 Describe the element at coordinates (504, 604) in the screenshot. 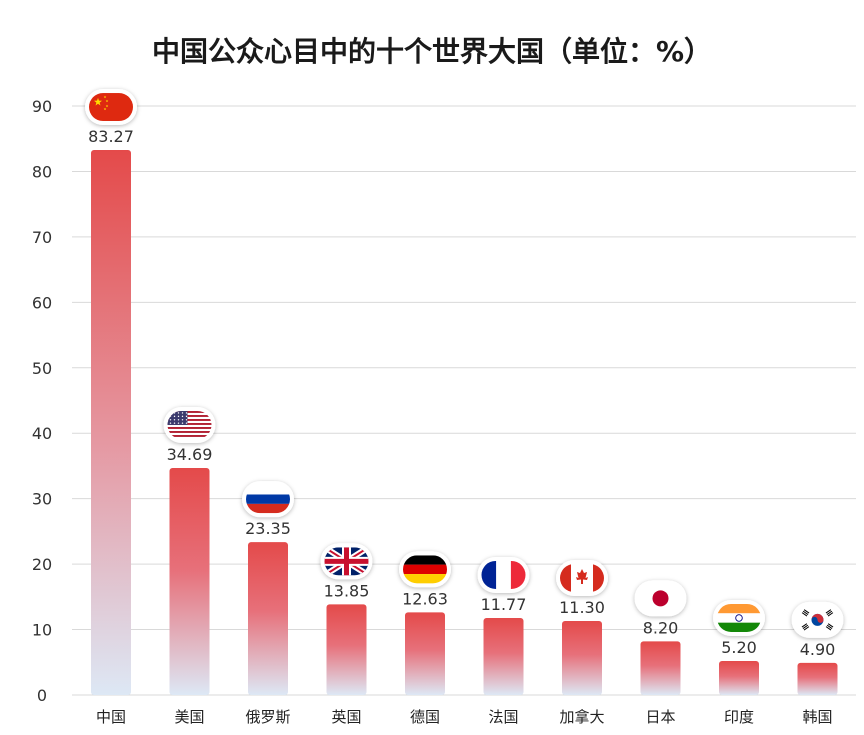

I see `value-label: 11.77` at that location.